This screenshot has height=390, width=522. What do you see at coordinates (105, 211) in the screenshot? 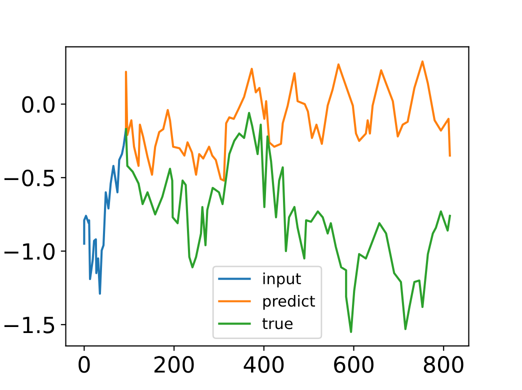
I see `line-series` at bounding box center [105, 211].